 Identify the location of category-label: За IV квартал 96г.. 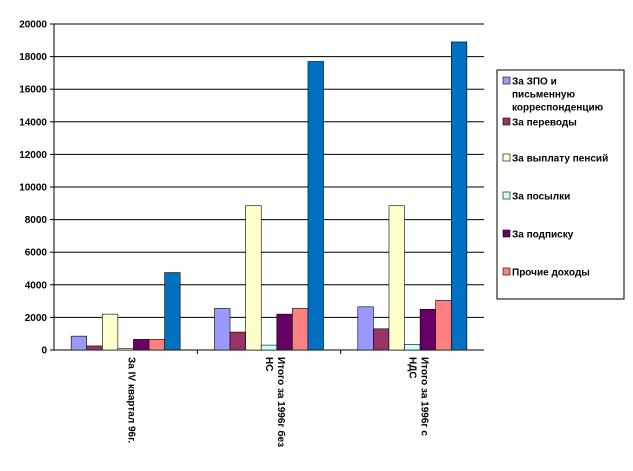
(131, 400).